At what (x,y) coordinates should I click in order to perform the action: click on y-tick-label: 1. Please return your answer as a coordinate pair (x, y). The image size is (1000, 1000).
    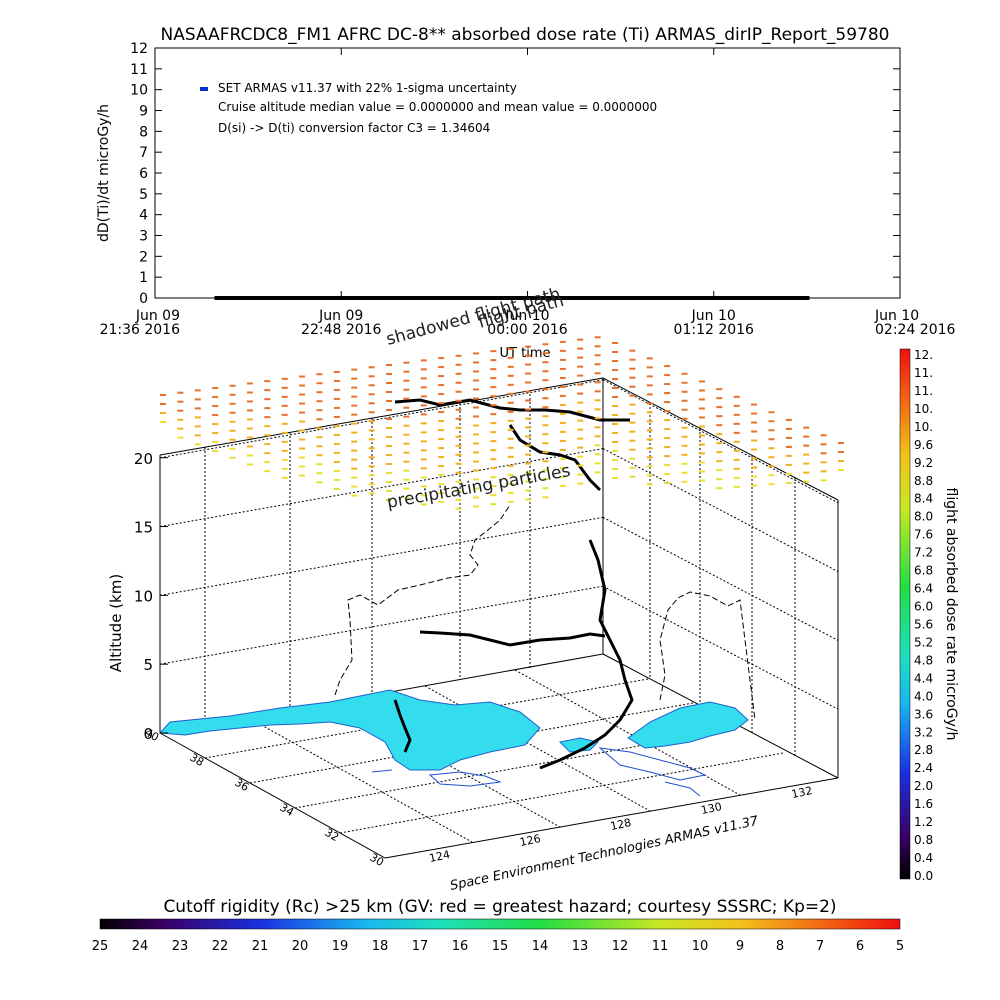
    Looking at the image, I should click on (143, 278).